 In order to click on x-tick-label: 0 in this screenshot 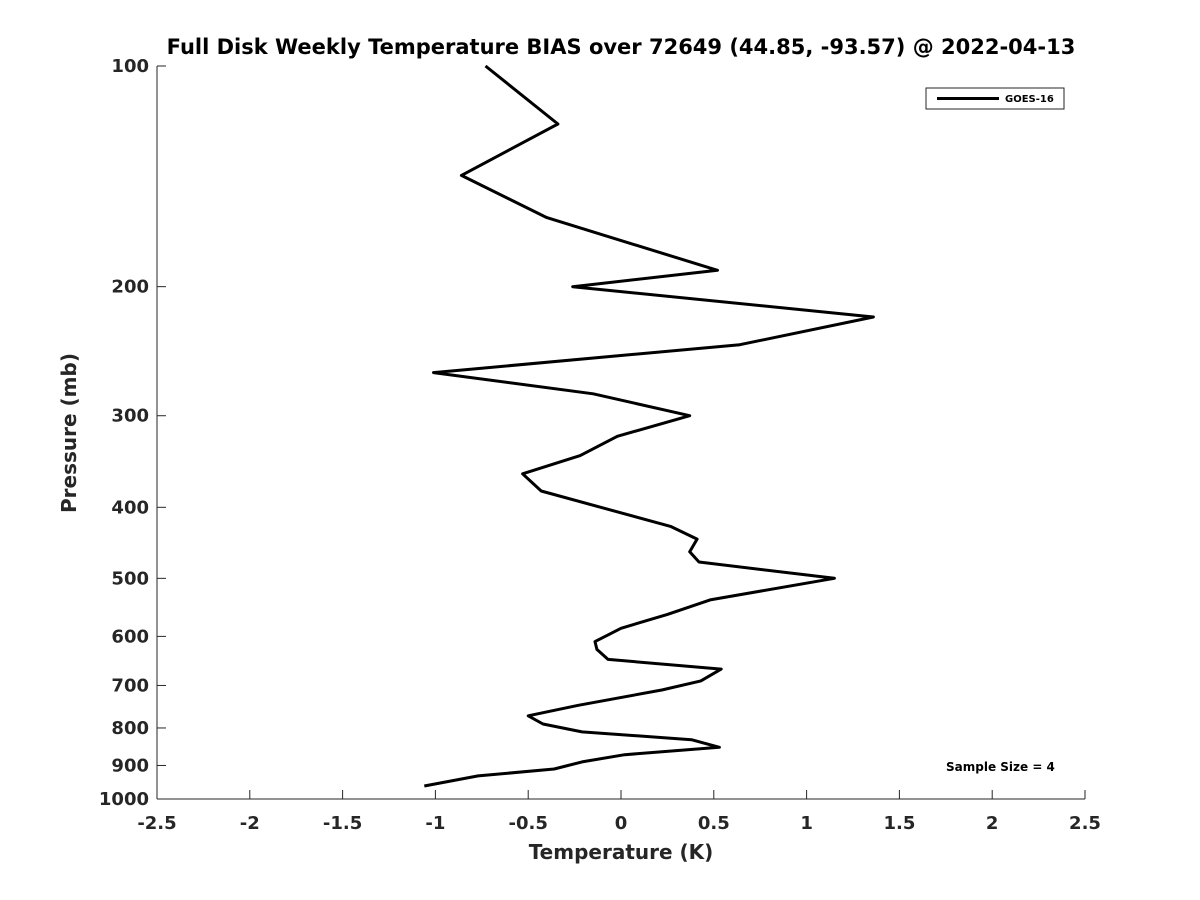, I will do `click(621, 823)`.